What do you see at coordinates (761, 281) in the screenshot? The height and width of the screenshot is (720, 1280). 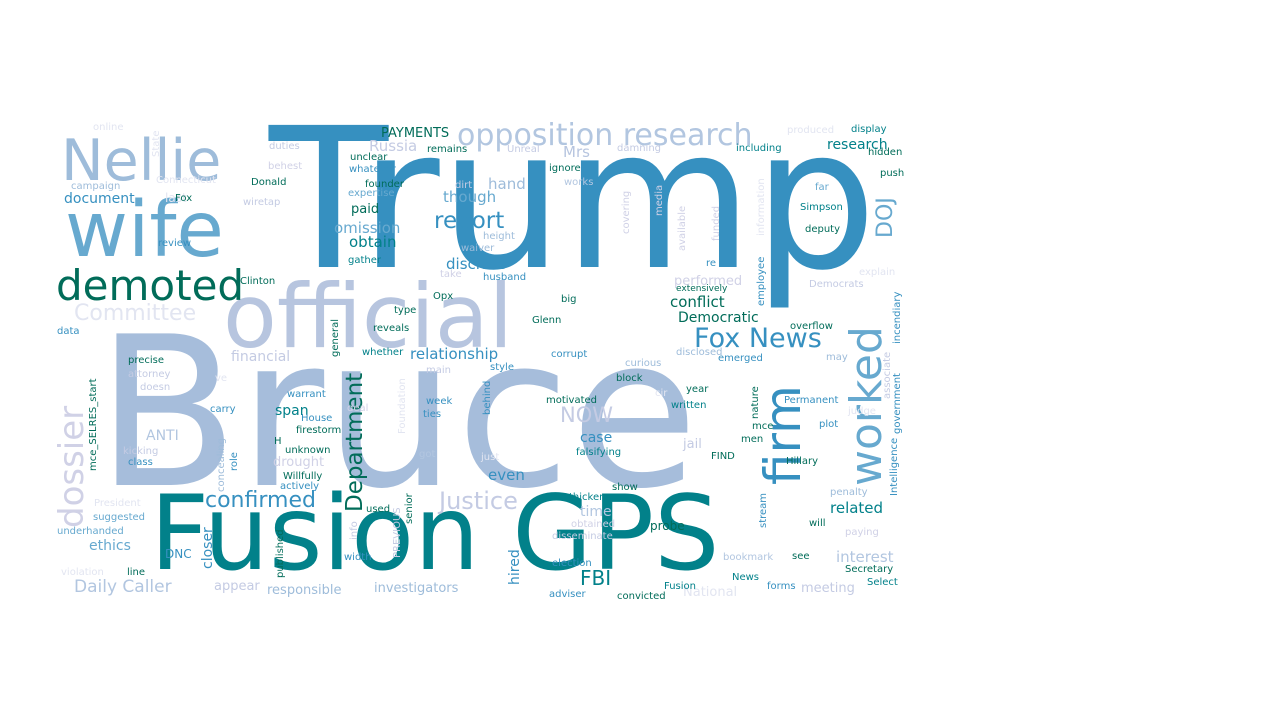 I see `word-employee: employee` at bounding box center [761, 281].